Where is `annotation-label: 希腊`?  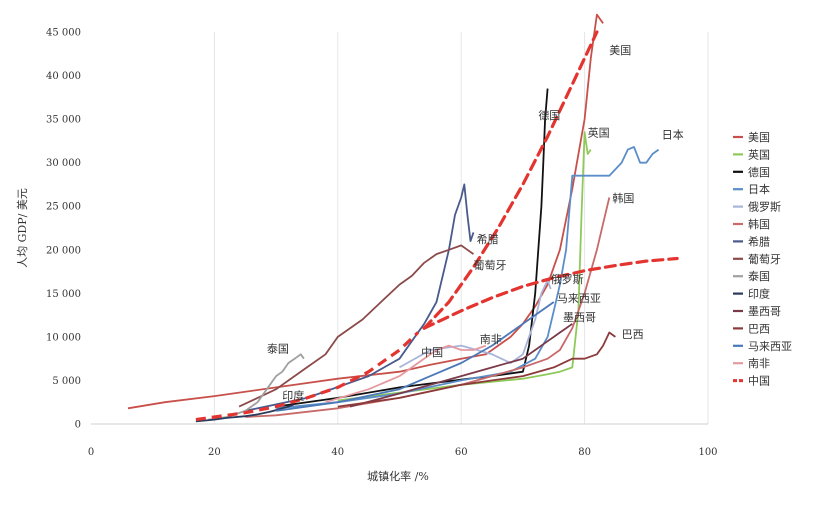
annotation-label: 希腊 is located at coordinates (488, 239).